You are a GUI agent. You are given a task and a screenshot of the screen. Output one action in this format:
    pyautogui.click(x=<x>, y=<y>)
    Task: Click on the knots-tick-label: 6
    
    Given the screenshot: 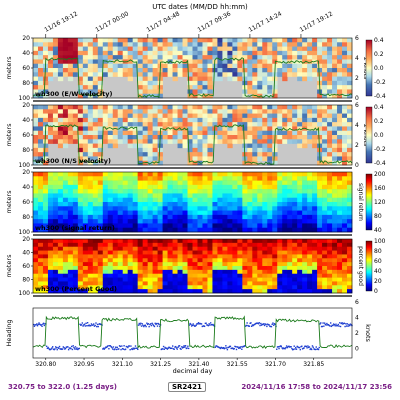 What is the action you would take?
    pyautogui.click(x=357, y=38)
    